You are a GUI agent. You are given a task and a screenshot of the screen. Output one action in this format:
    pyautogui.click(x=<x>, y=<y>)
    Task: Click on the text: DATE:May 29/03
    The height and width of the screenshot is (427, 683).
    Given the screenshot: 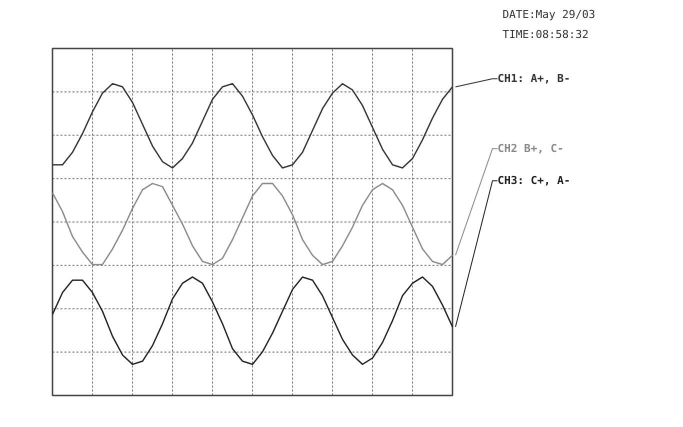 What is the action you would take?
    pyautogui.click(x=549, y=14)
    